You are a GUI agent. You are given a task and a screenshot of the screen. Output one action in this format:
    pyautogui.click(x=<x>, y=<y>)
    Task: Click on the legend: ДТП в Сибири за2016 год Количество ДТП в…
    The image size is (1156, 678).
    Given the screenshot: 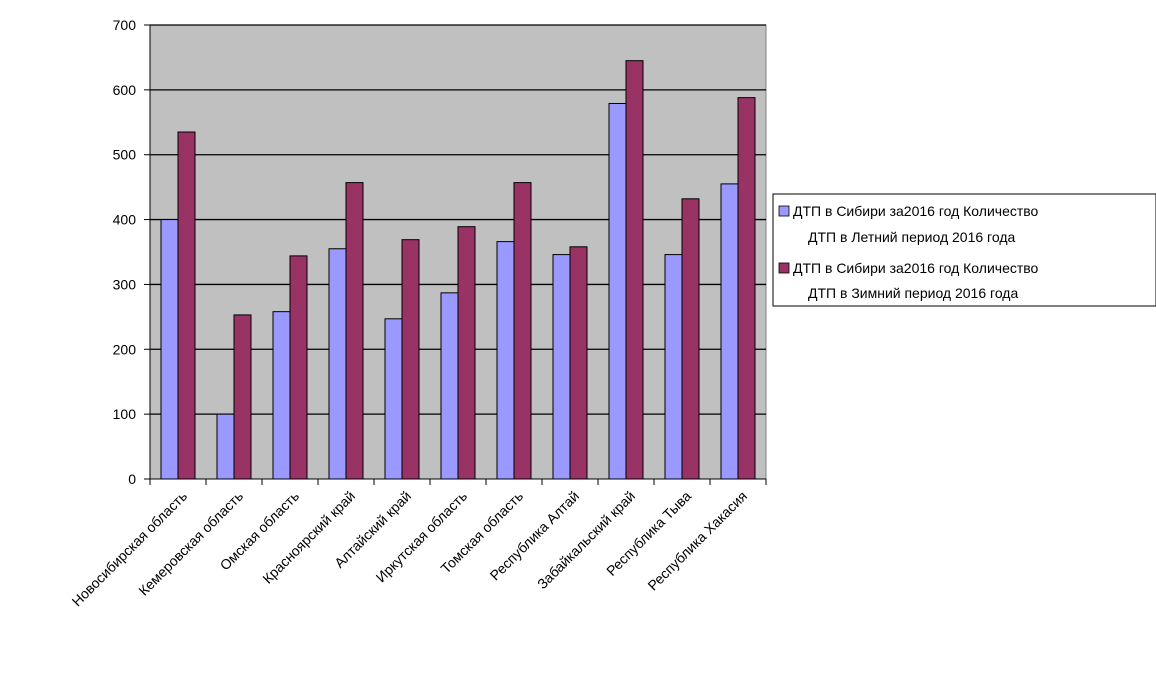 What is the action you would take?
    pyautogui.click(x=964, y=250)
    